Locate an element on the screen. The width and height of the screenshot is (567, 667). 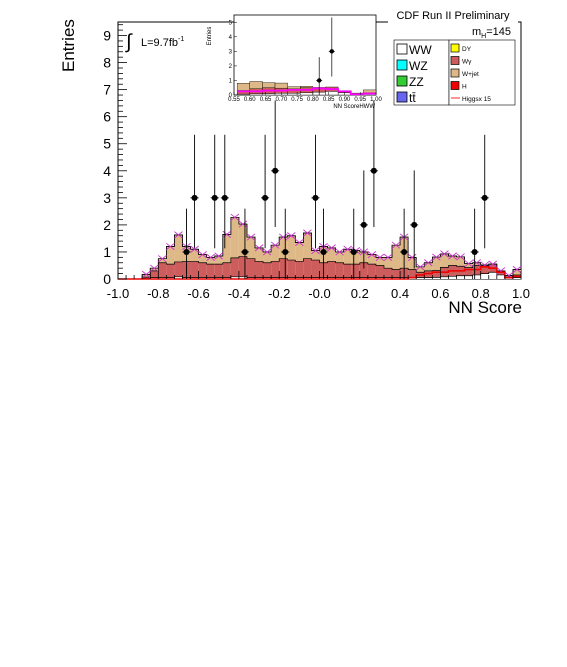
y-tick-label-4: 4 is located at coordinates (107, 171).